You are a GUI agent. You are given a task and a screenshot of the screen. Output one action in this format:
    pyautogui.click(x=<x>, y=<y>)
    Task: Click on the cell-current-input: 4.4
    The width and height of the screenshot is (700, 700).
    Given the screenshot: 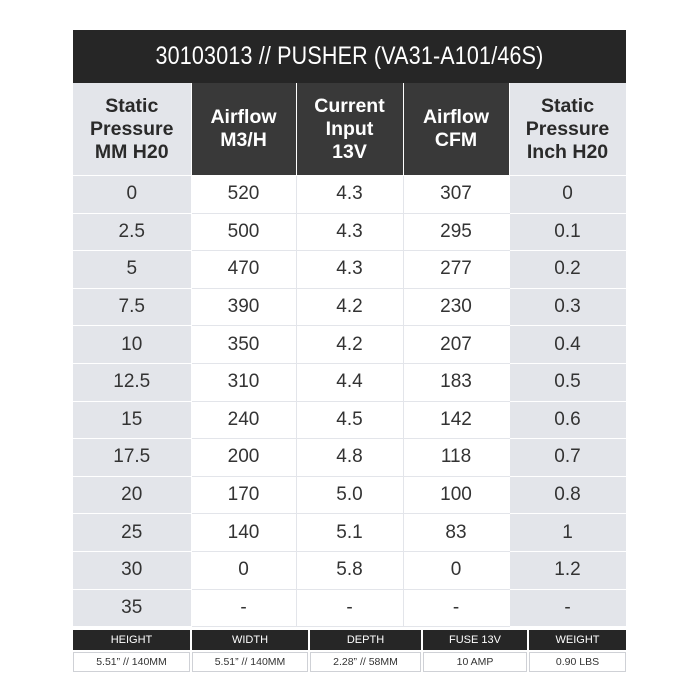 What is the action you would take?
    pyautogui.click(x=350, y=382)
    